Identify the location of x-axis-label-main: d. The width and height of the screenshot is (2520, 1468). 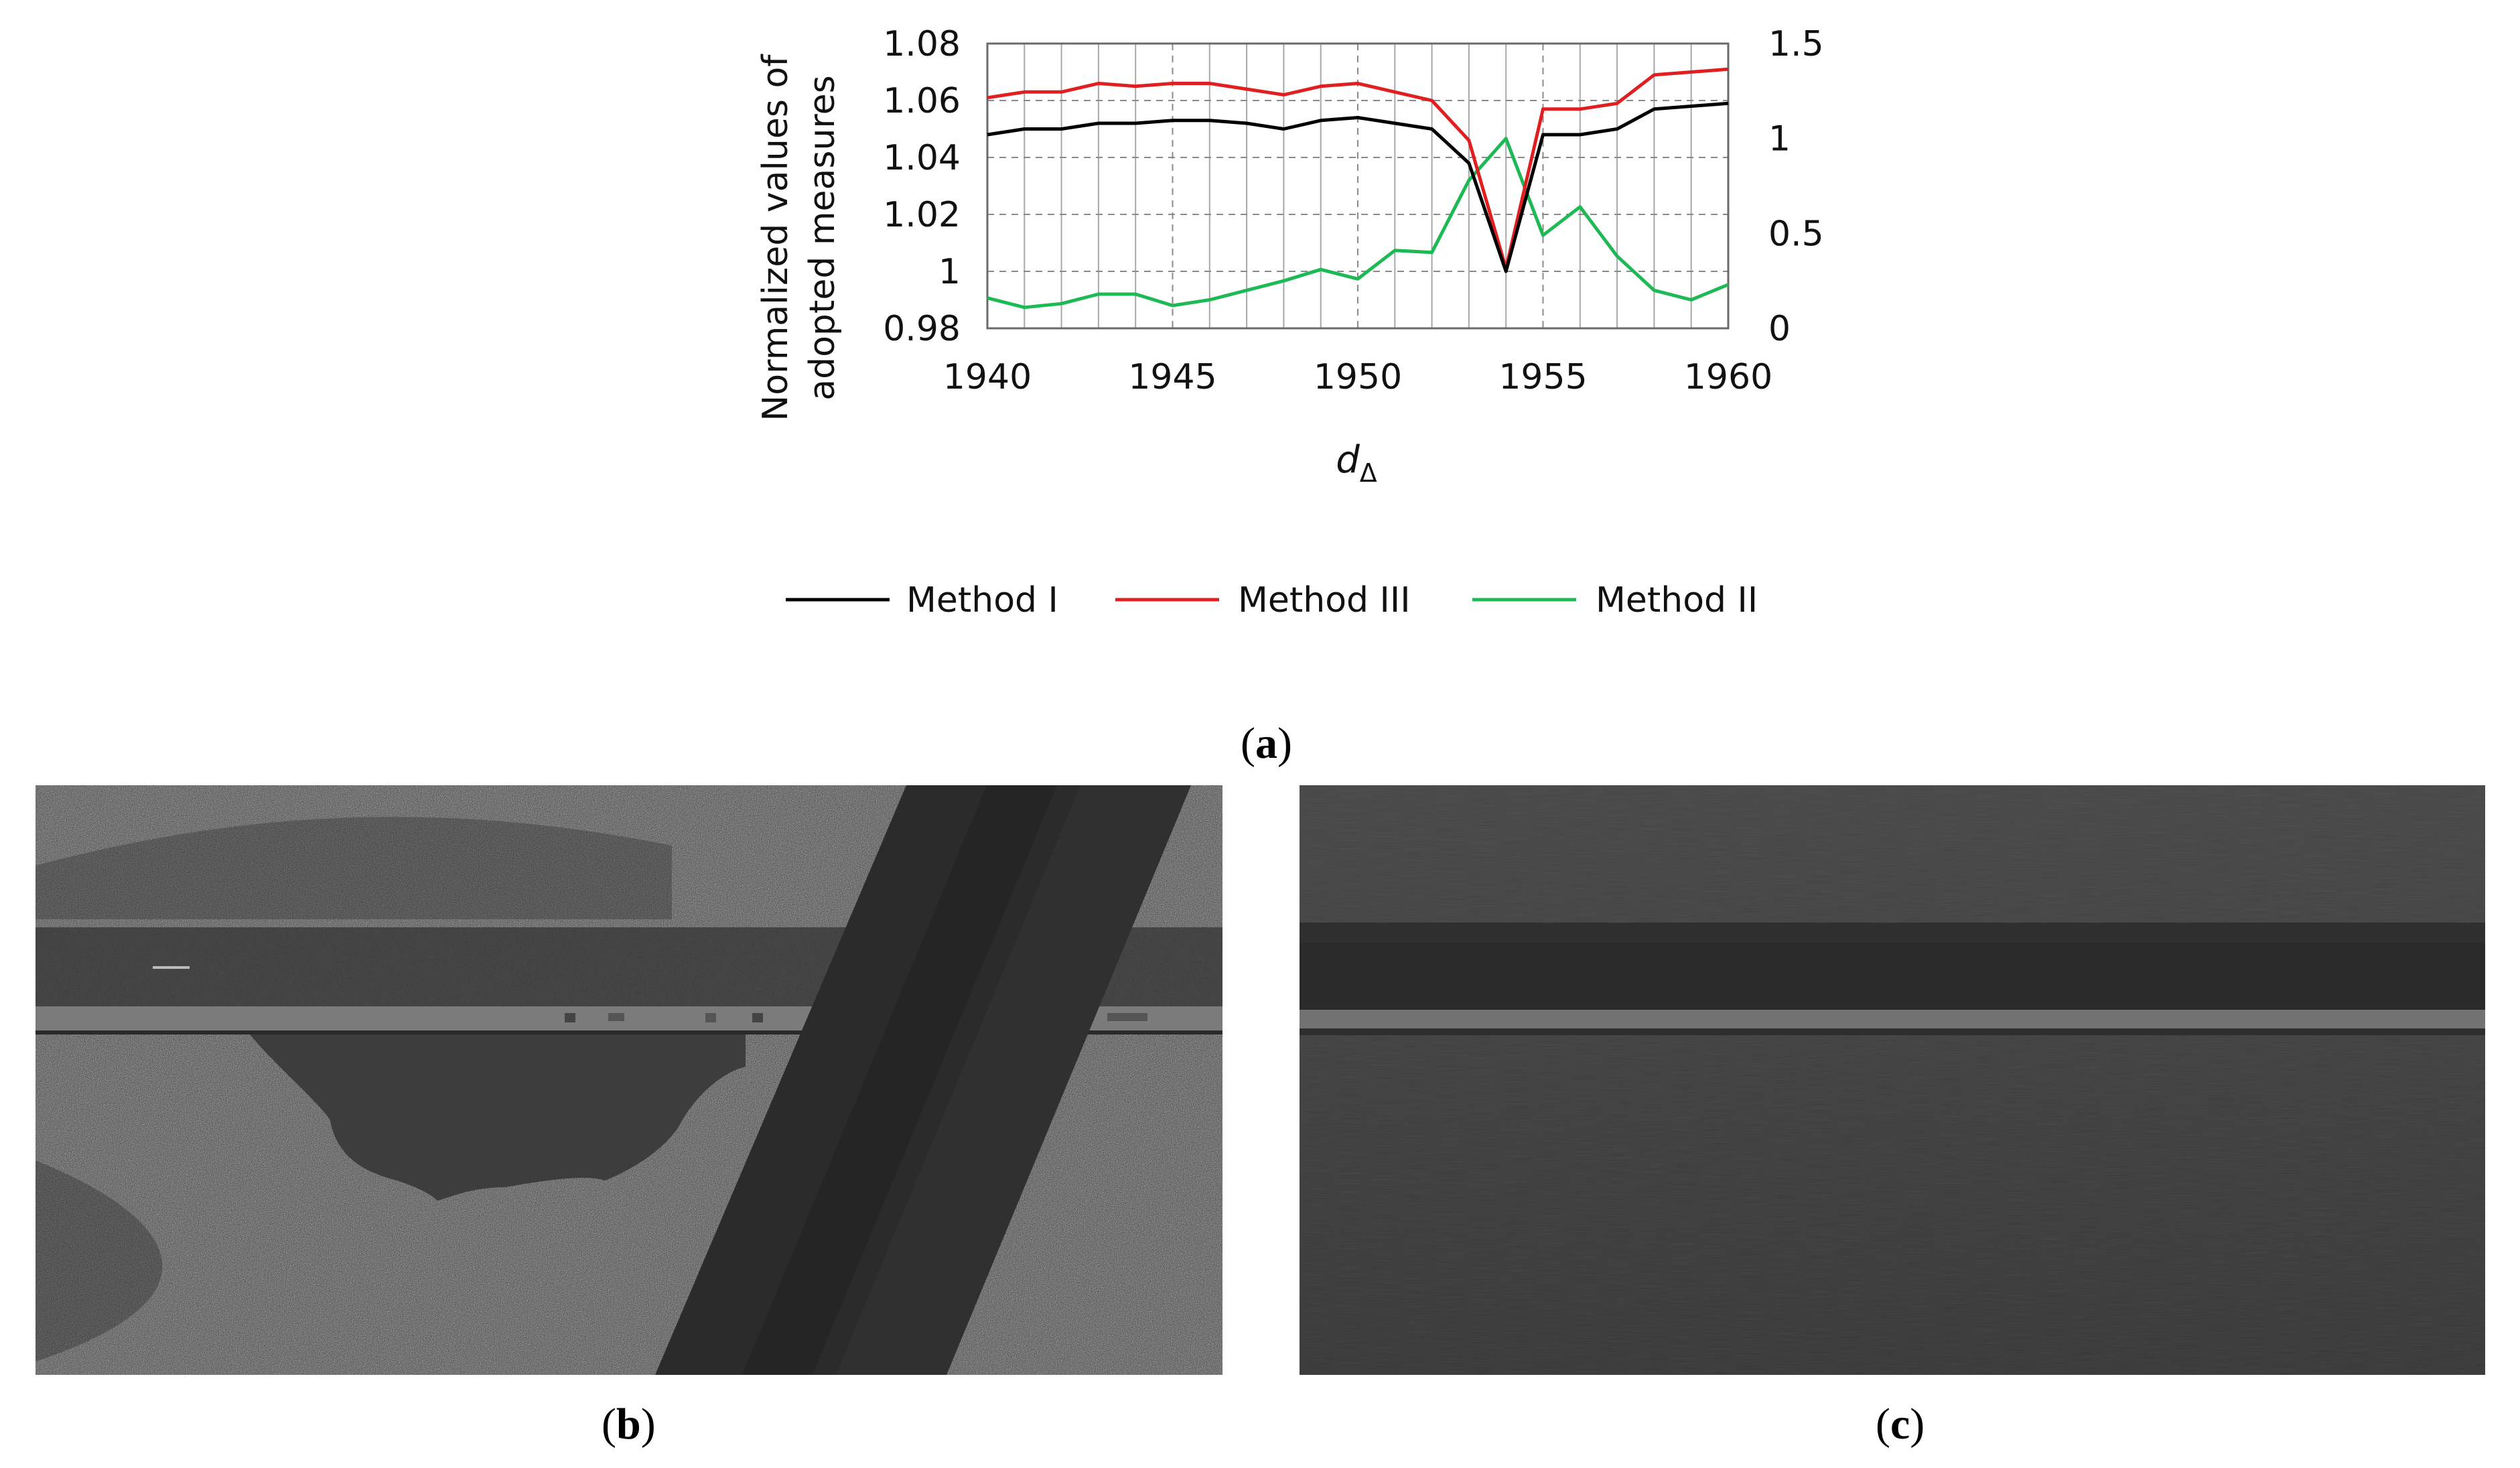
(1348, 460).